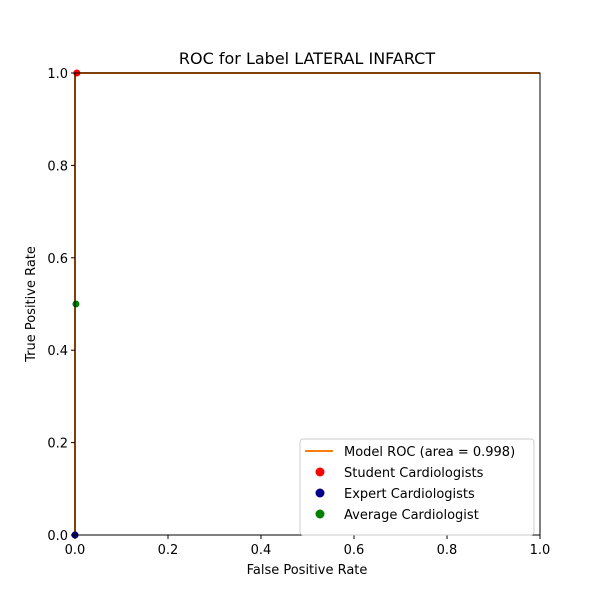 This screenshot has width=600, height=600. I want to click on y-tick-label: 0.0, so click(57, 536).